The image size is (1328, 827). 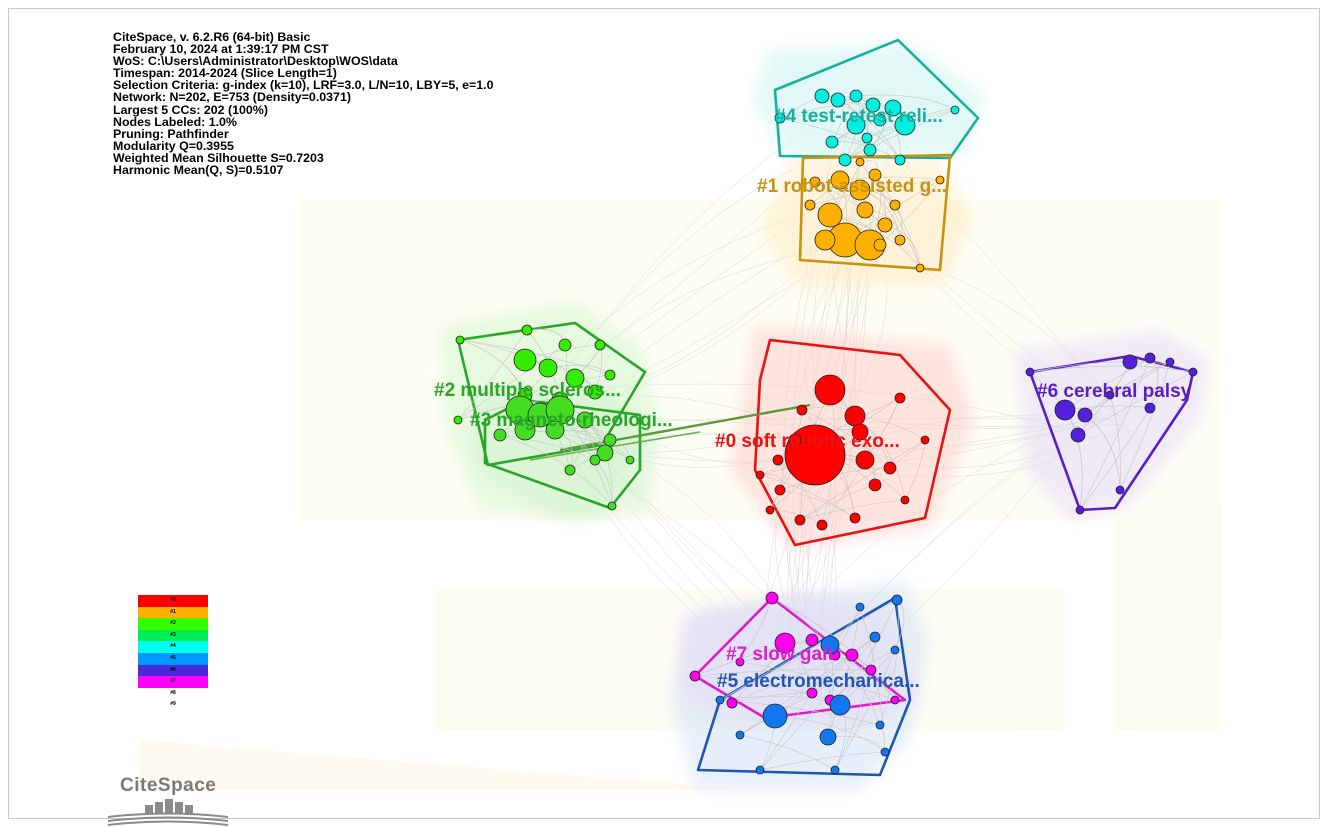 What do you see at coordinates (173, 693) in the screenshot?
I see `legend-item: #8` at bounding box center [173, 693].